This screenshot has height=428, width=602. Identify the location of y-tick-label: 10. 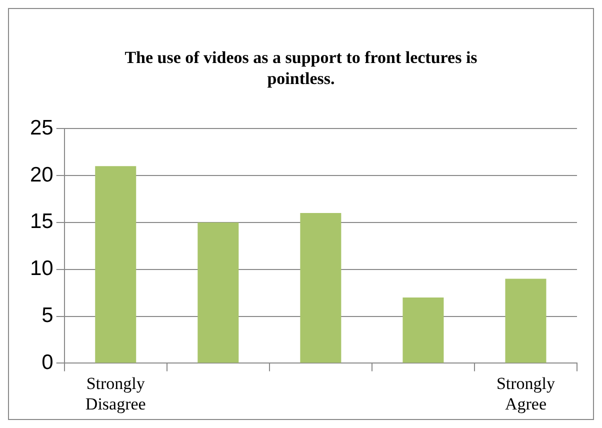
(42, 268).